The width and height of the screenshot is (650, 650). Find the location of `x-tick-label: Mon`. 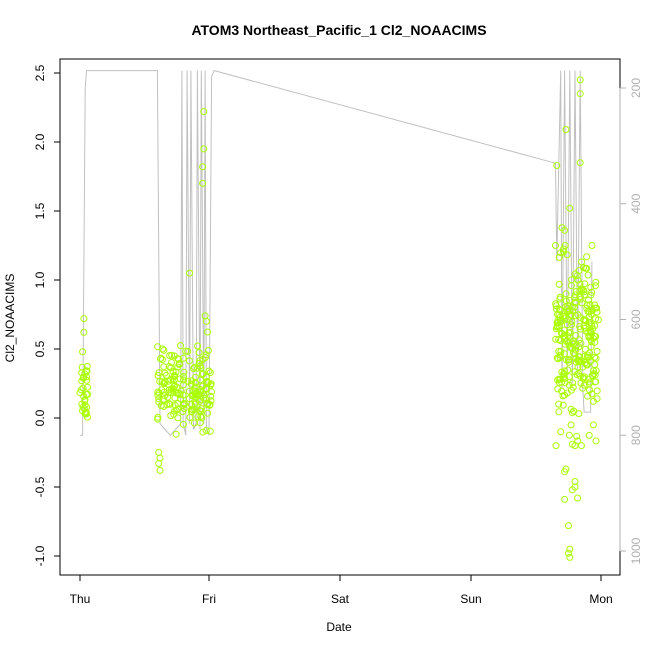

x-tick-label: Mon is located at coordinates (600, 599).